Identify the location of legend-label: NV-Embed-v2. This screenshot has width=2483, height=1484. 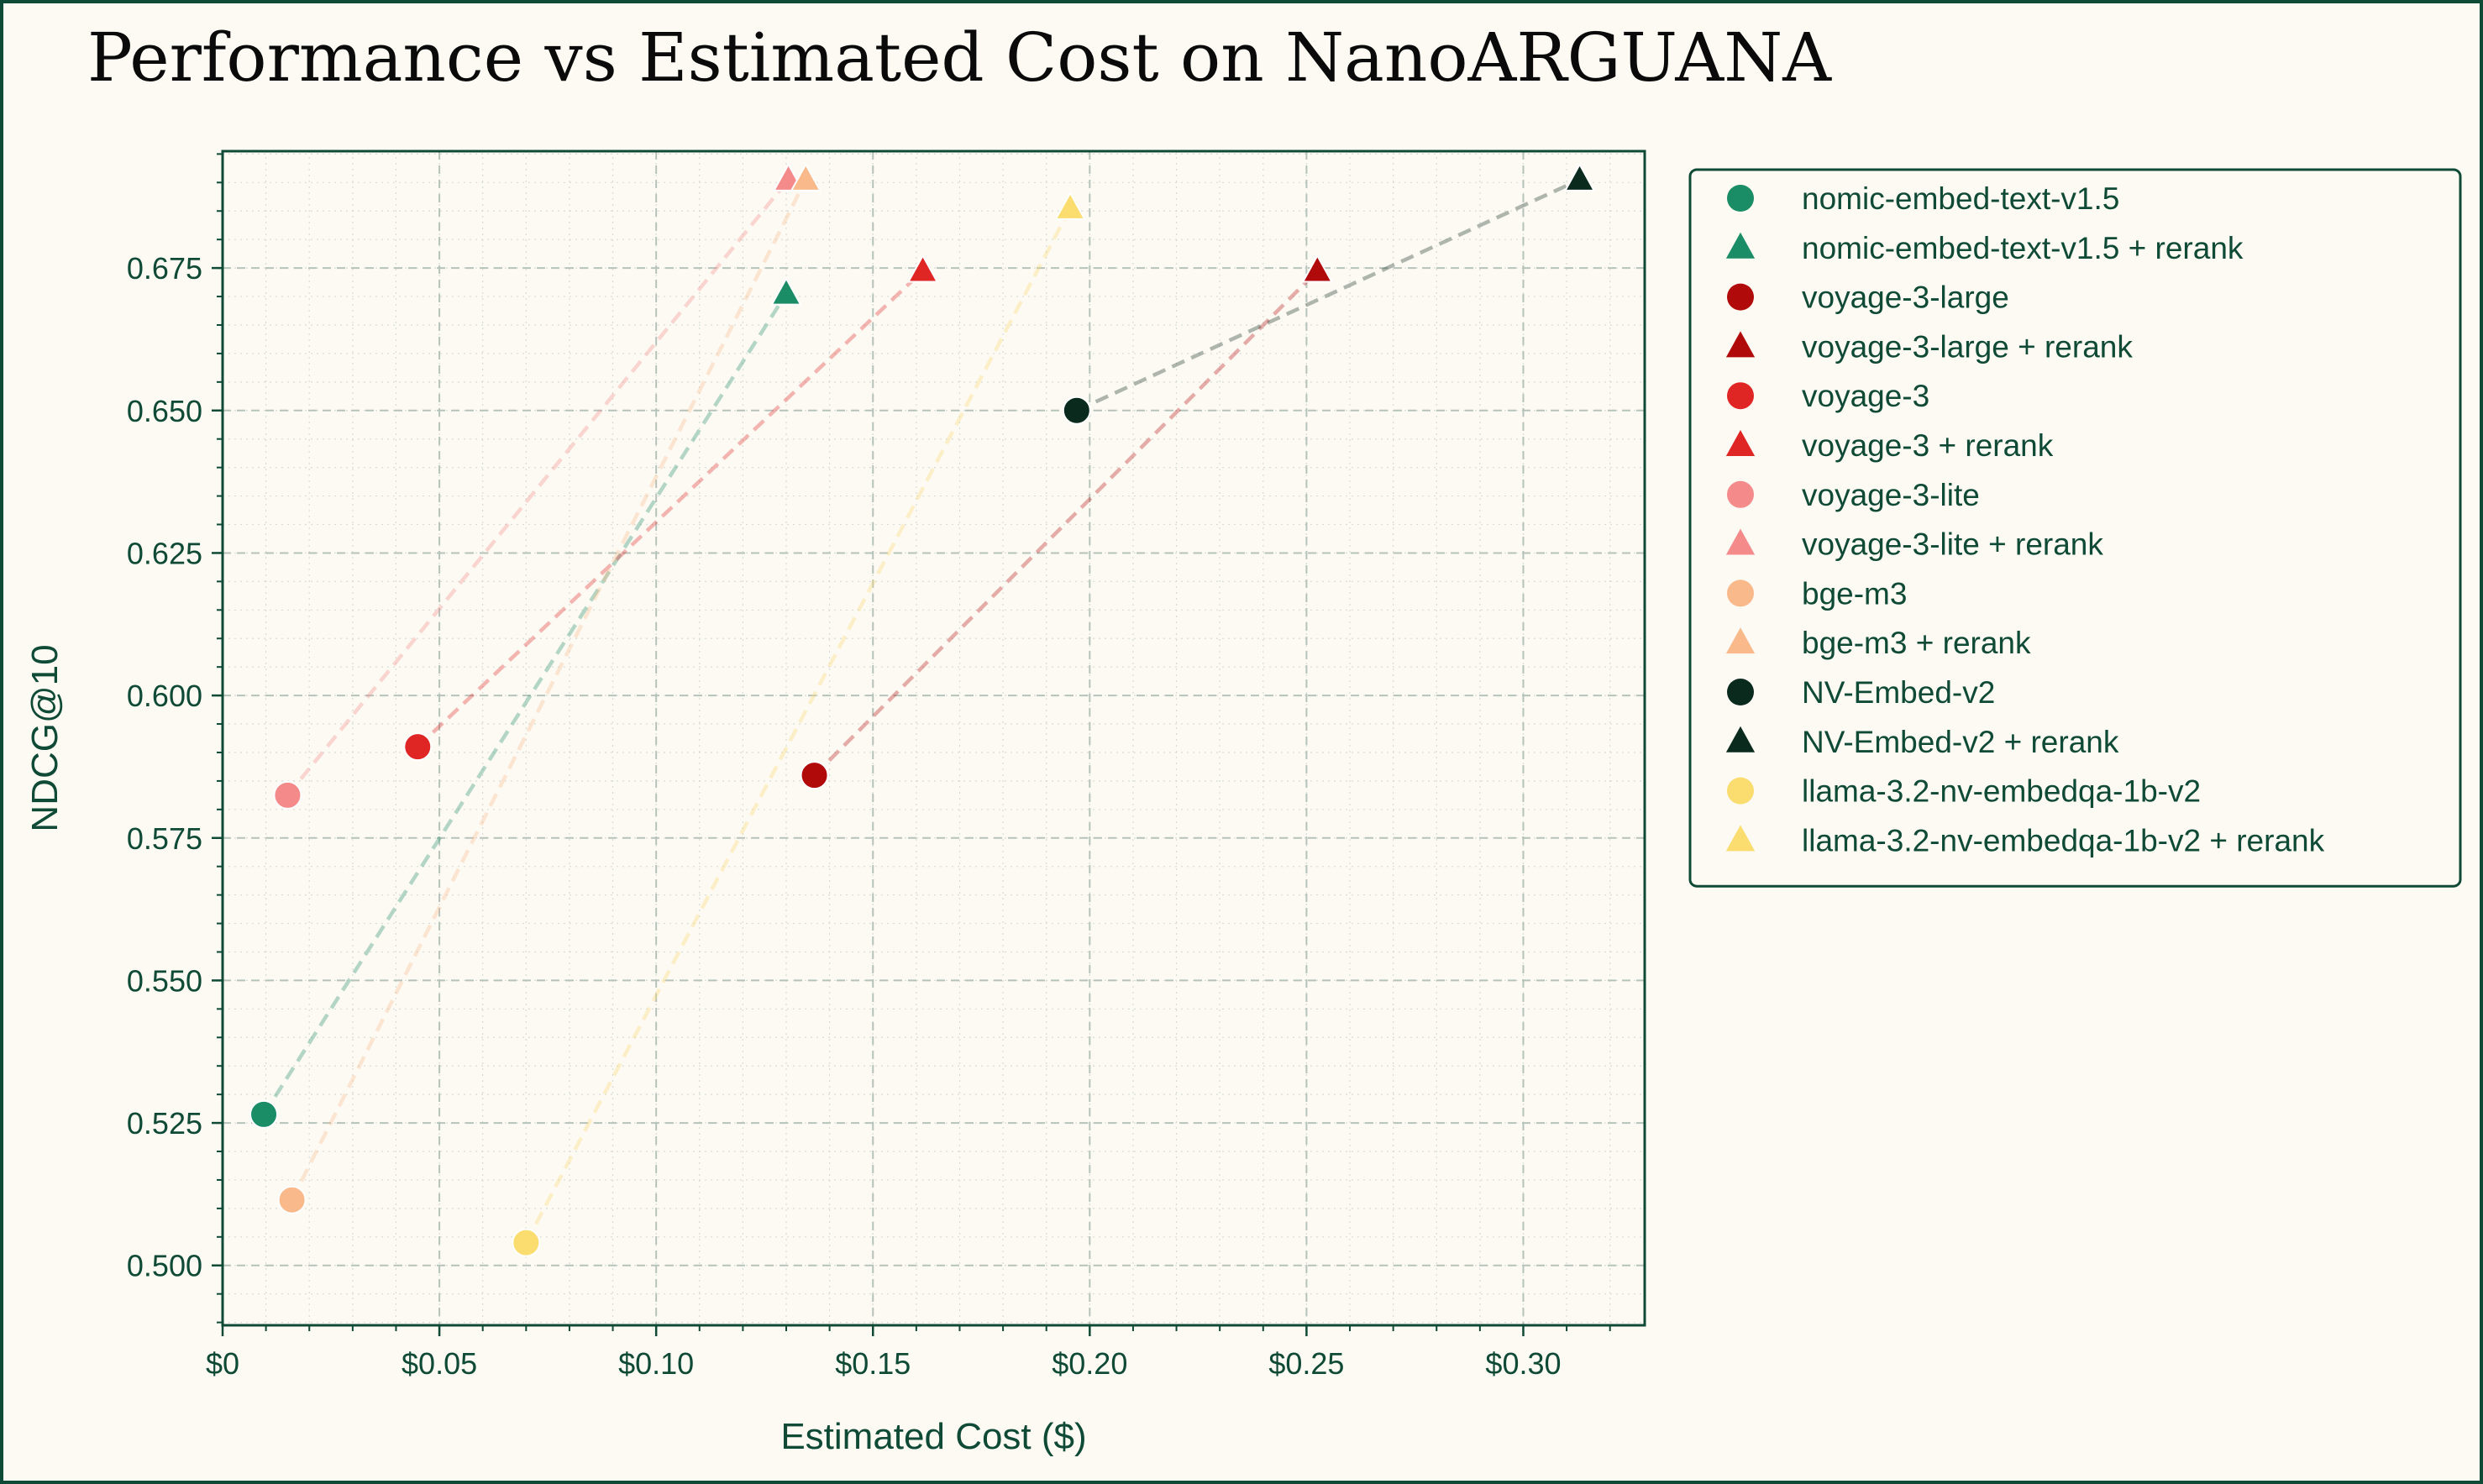
(1898, 692).